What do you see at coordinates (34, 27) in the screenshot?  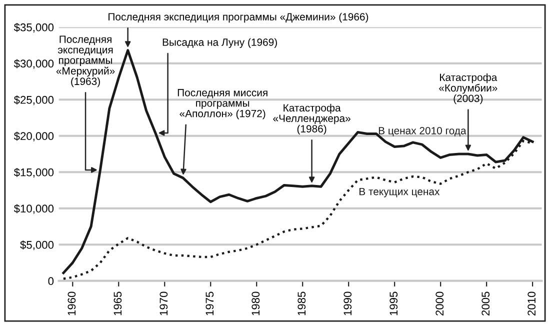 I see `y-tick-label: $35,000` at bounding box center [34, 27].